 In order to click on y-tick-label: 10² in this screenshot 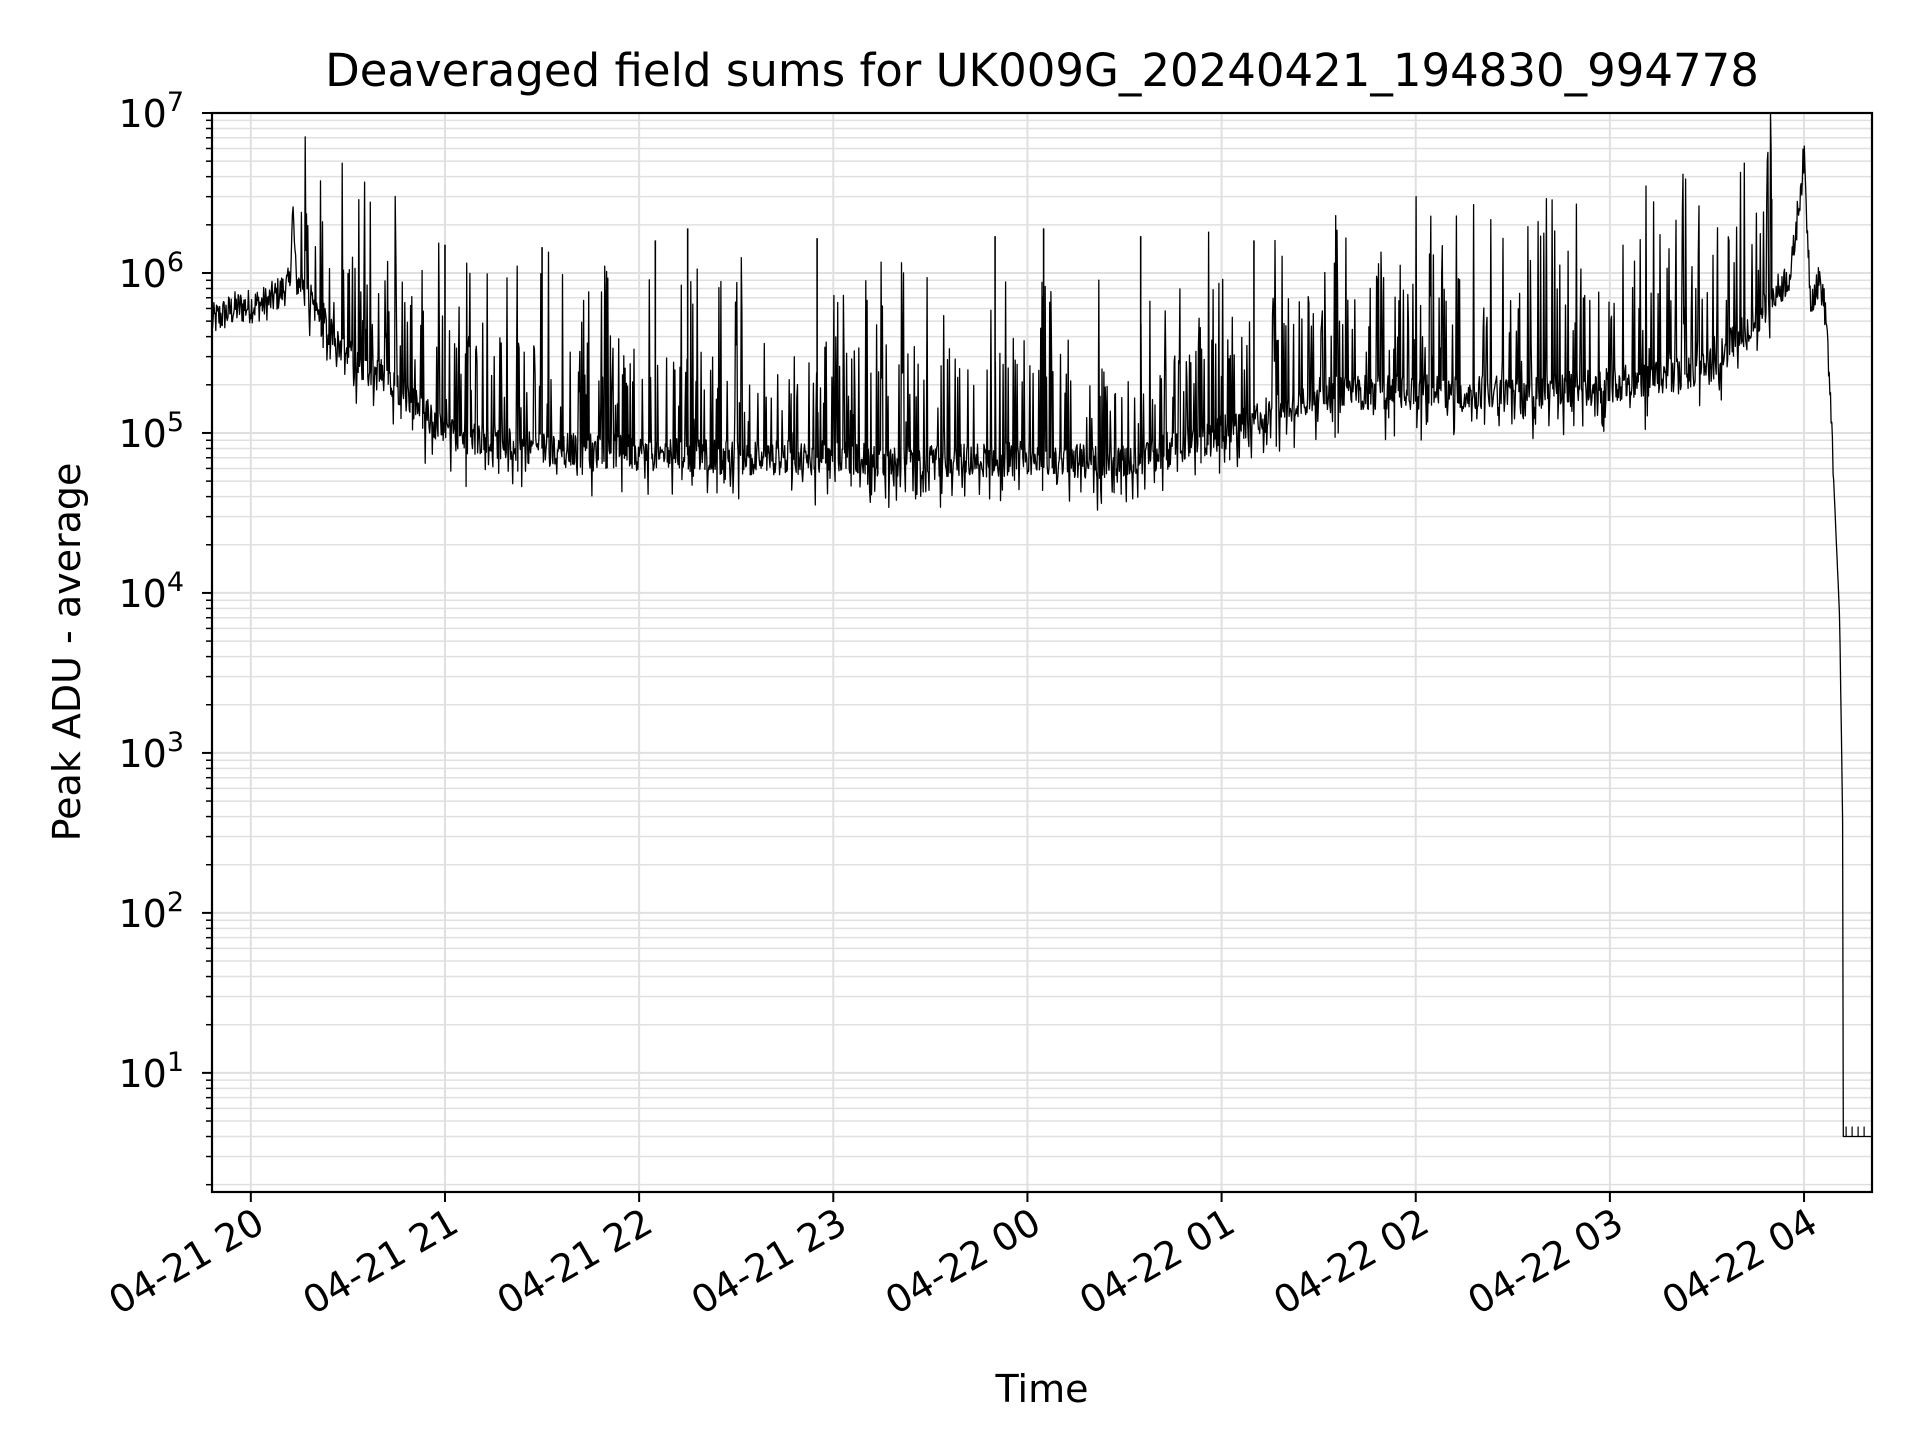, I will do `click(151, 911)`.